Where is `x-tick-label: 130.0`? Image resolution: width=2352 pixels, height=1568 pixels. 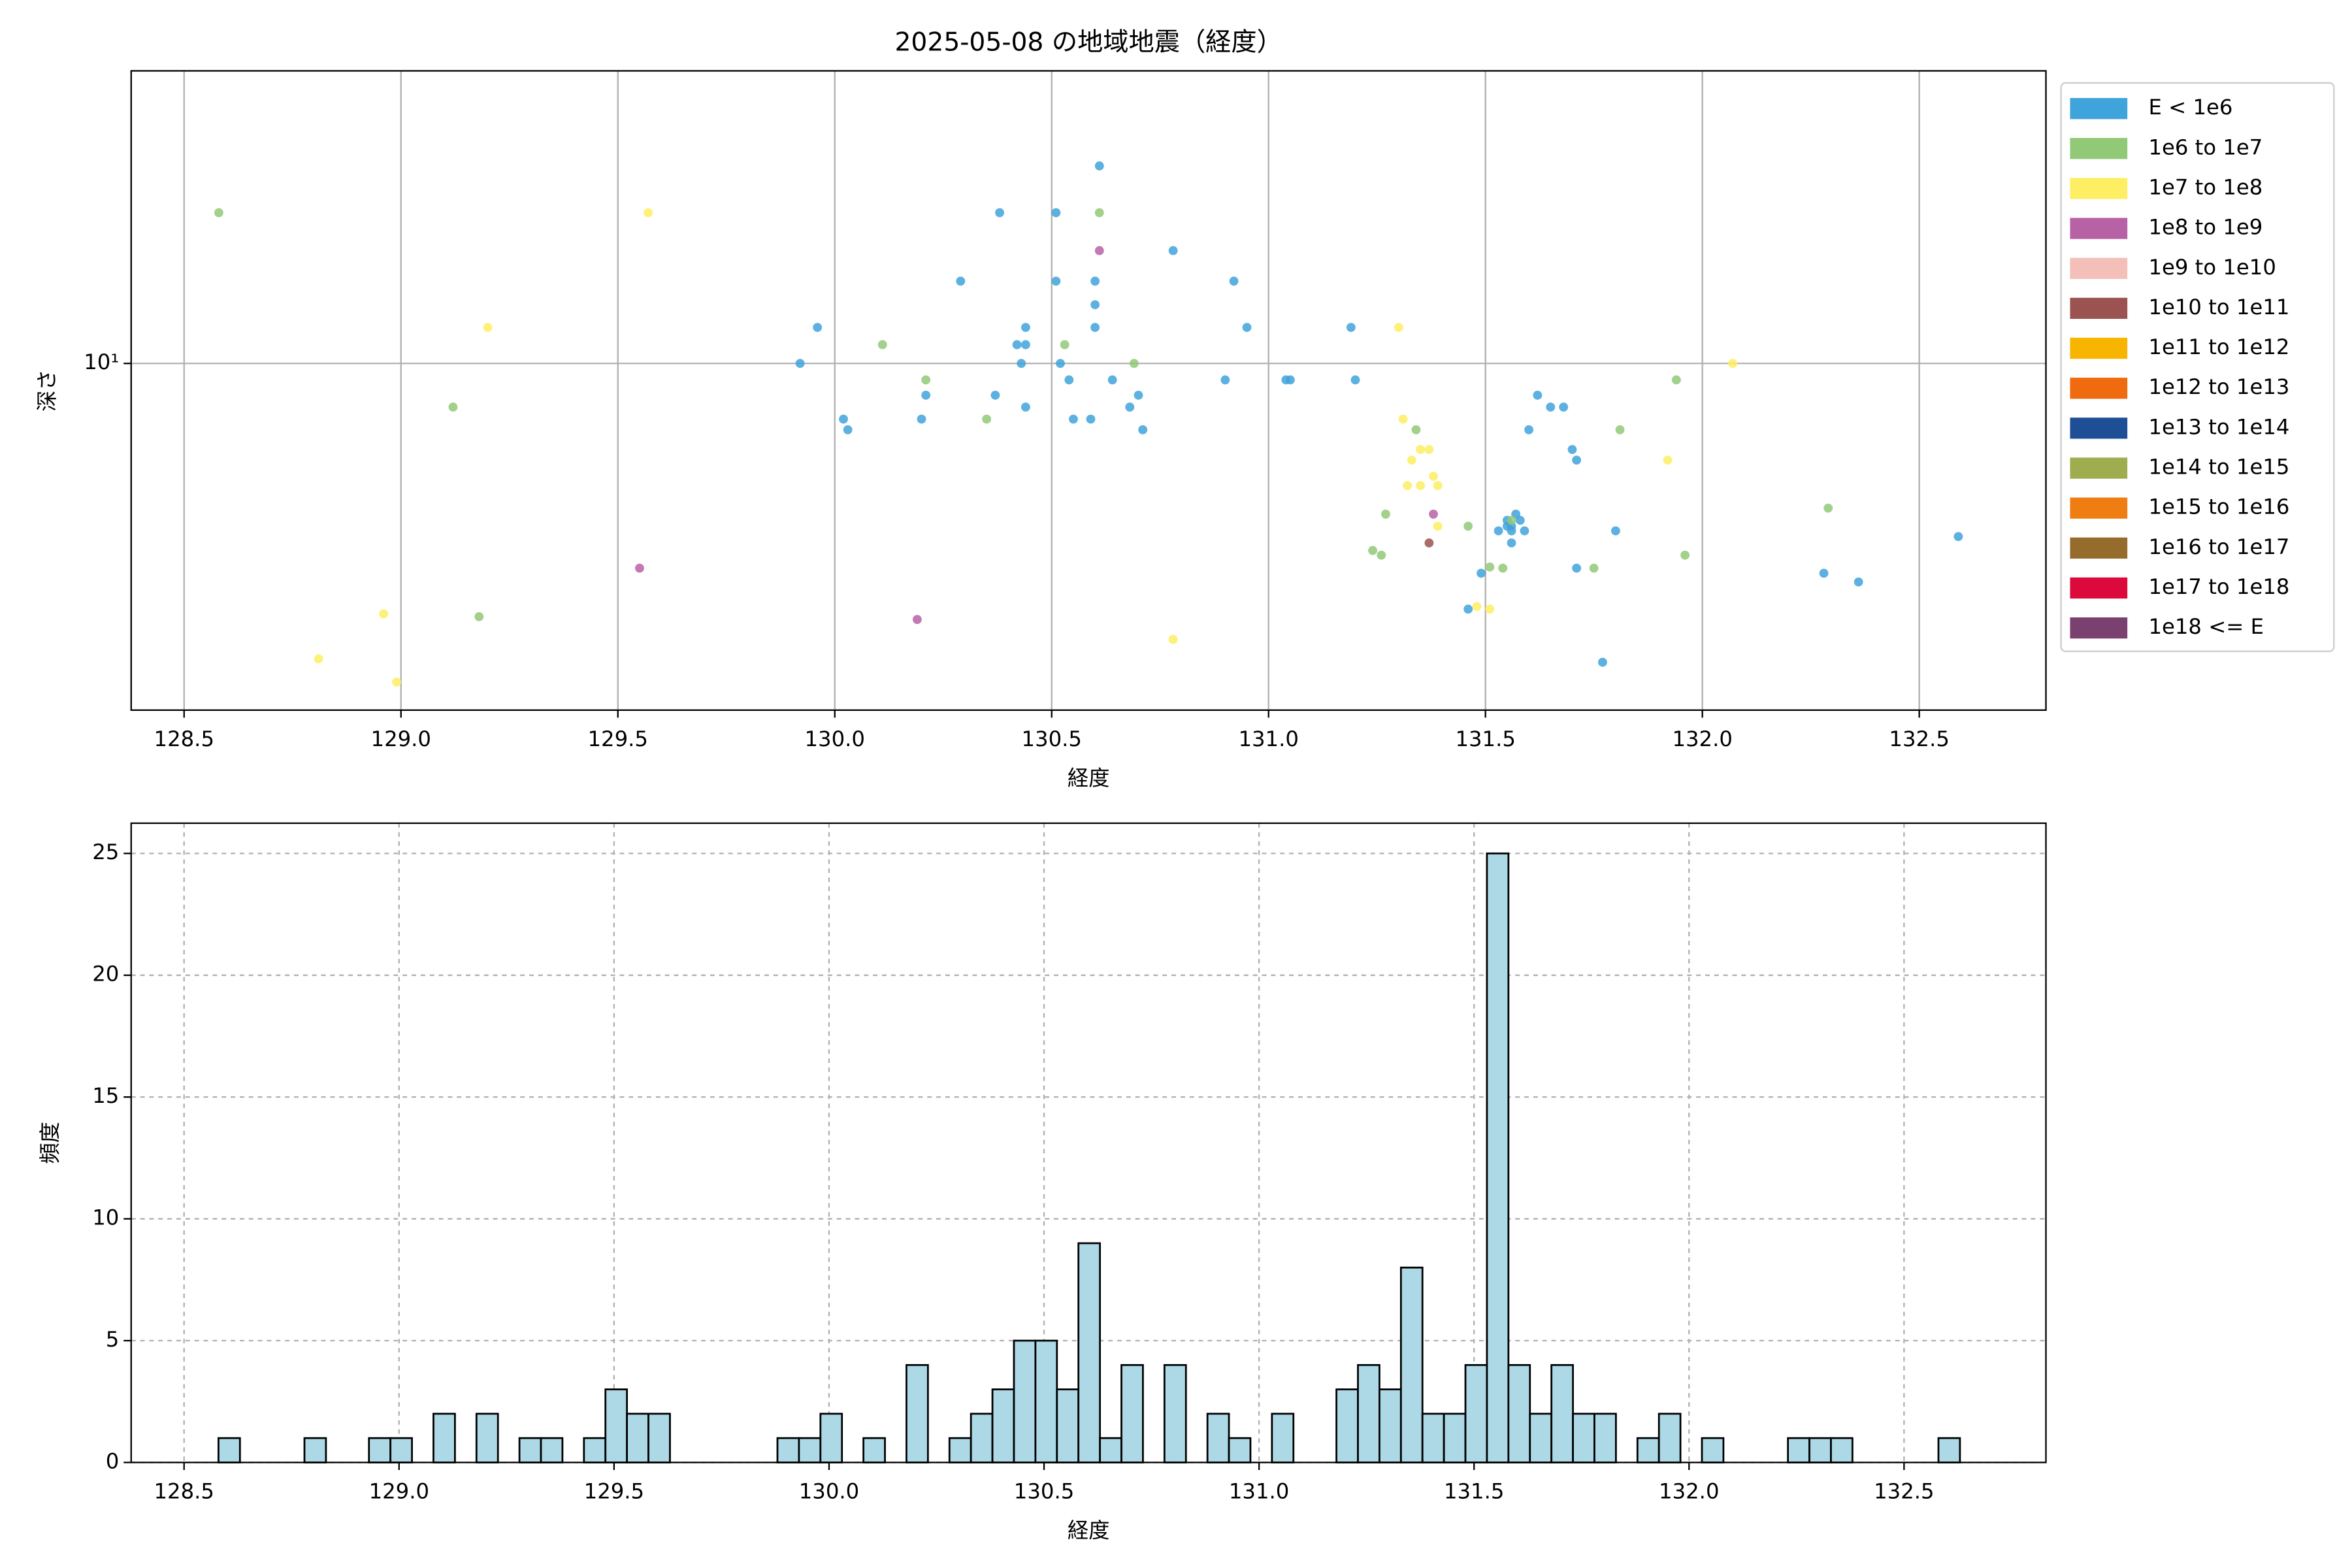
x-tick-label: 130.0 is located at coordinates (834, 739).